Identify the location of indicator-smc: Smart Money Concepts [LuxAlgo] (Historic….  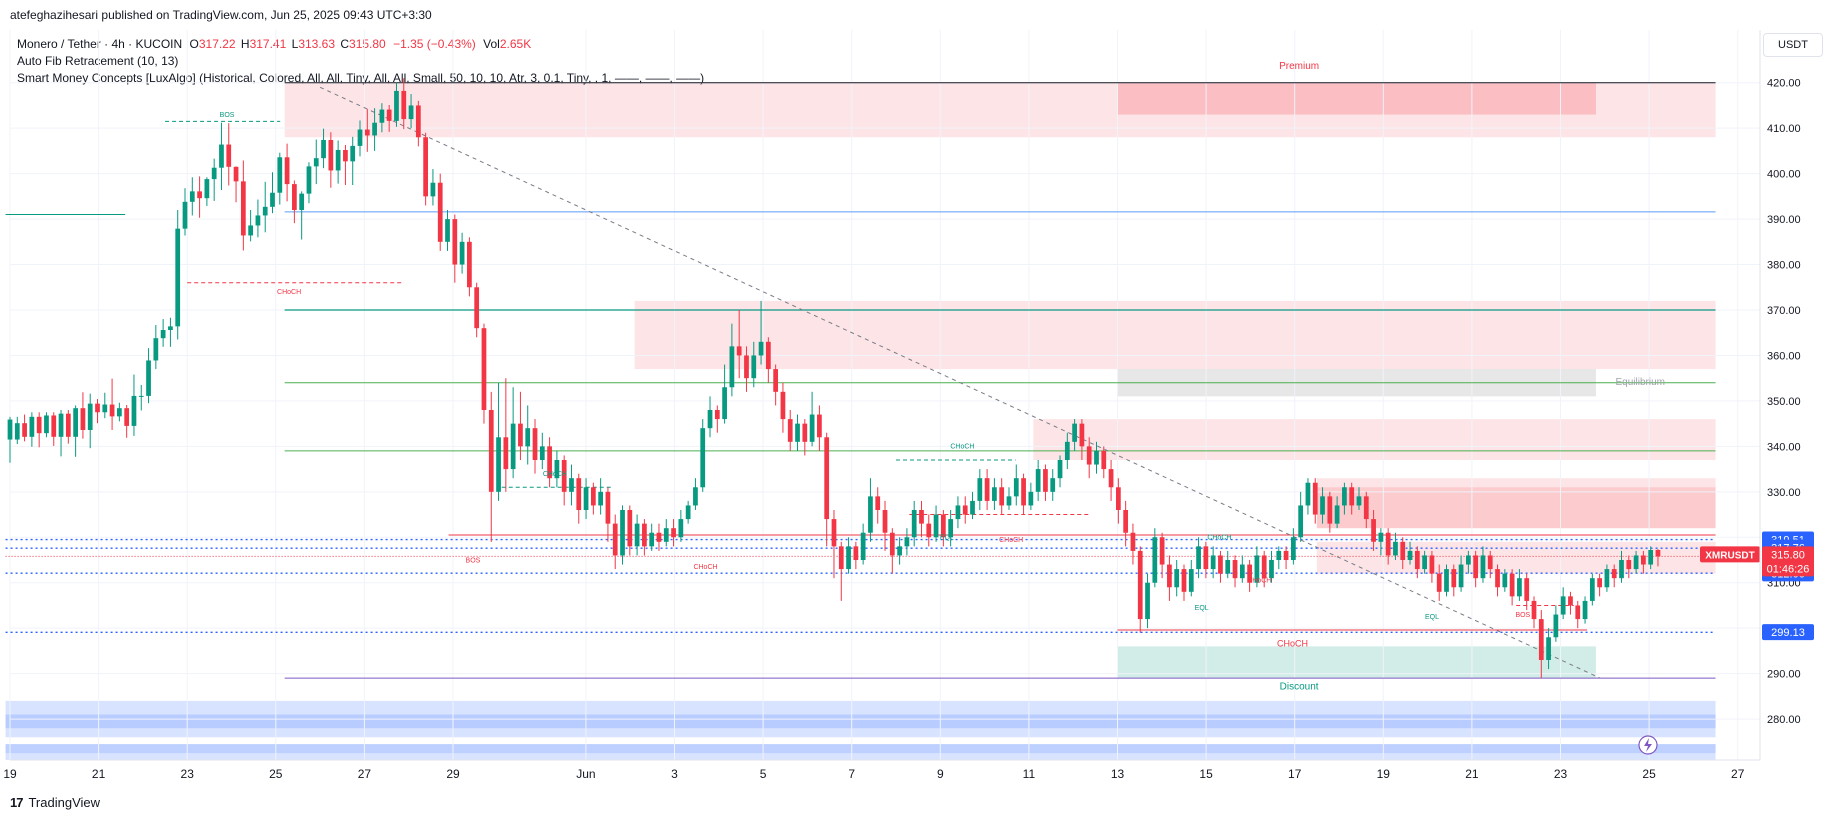
(361, 78).